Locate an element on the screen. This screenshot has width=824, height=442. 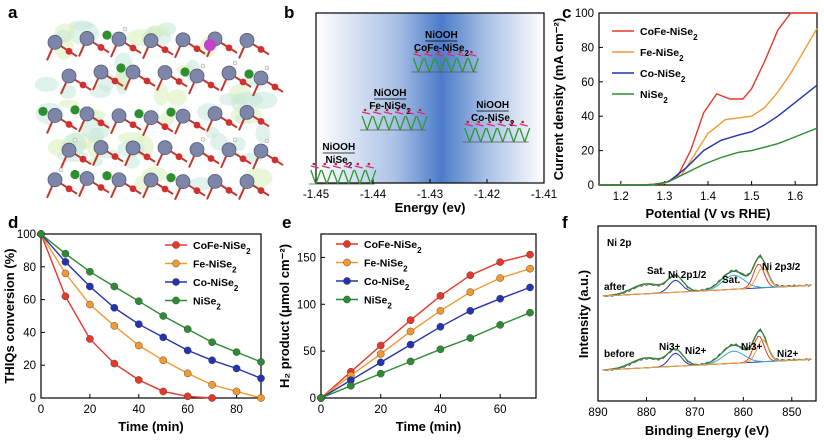
xps-before-raw is located at coordinates (707, 349).